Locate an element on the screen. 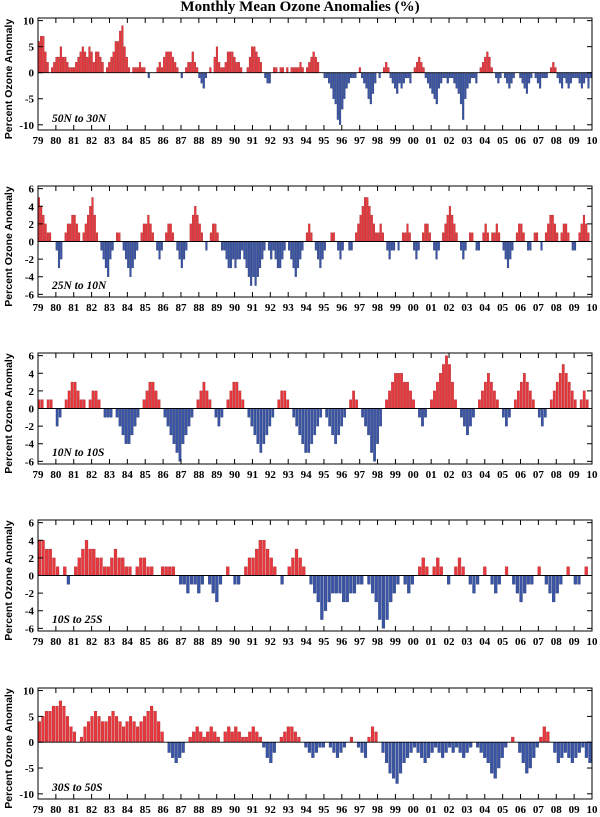 This screenshot has height=817, width=600. x-tick-label: 90 is located at coordinates (235, 475).